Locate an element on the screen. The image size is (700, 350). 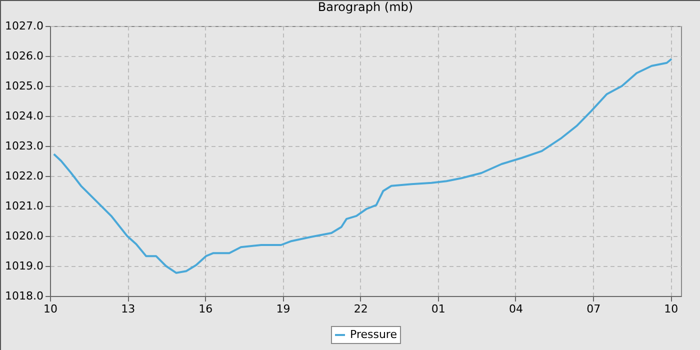
y-tick-label: 1018.0 is located at coordinates (24, 296).